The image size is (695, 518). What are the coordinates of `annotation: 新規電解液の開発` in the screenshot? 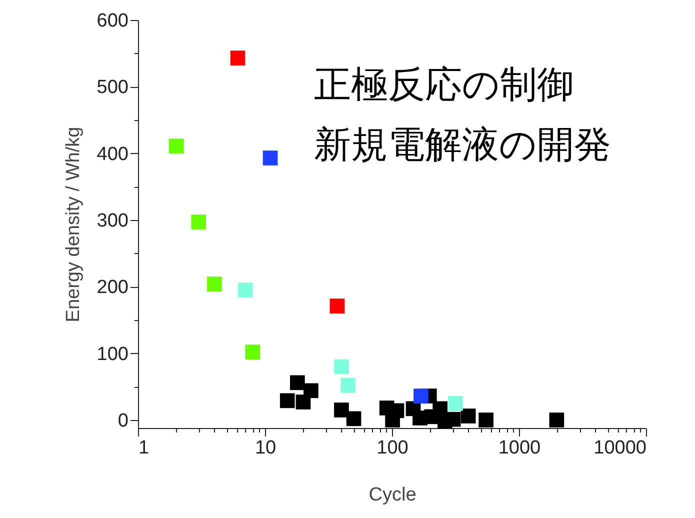 It's located at (462, 144).